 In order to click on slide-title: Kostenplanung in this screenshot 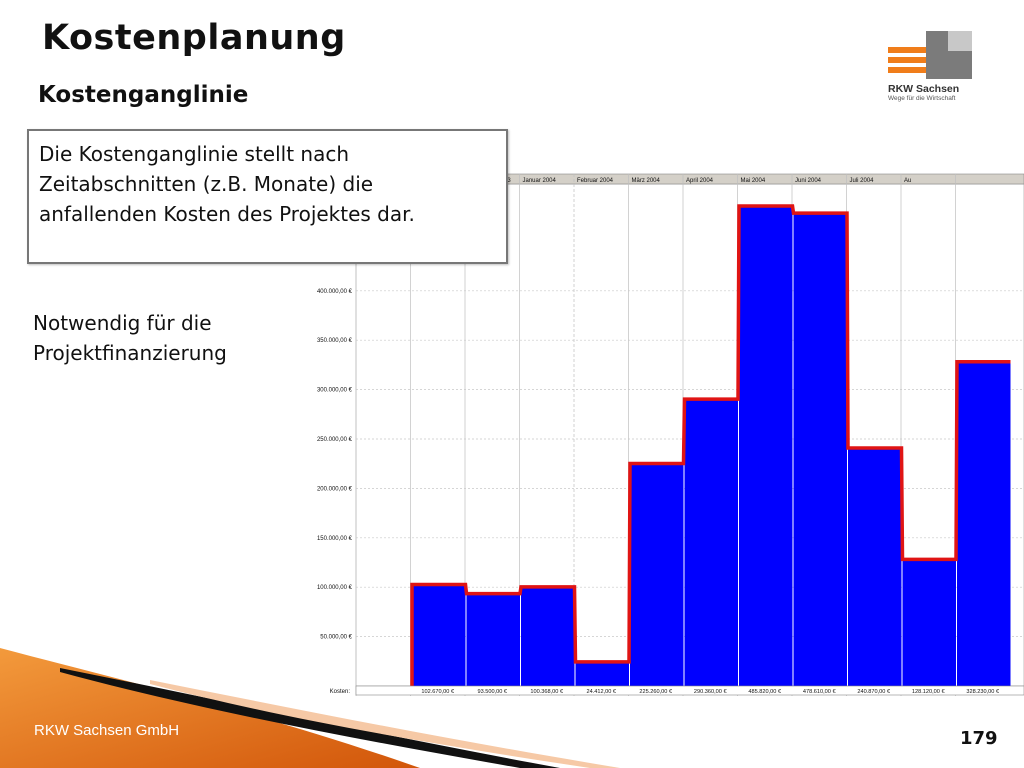, I will do `click(194, 38)`.